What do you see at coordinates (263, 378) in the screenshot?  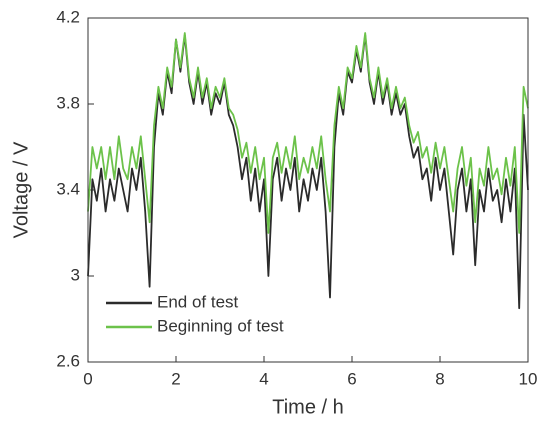 I see `x-tick-label: 4` at bounding box center [263, 378].